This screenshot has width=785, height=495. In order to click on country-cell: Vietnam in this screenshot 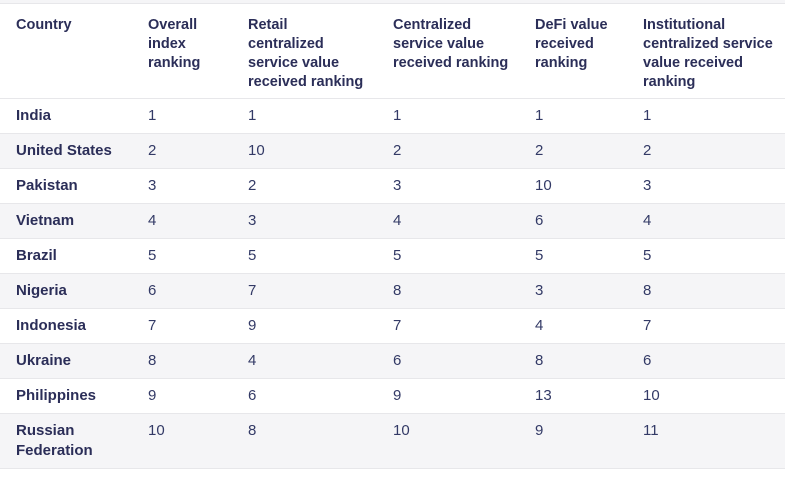, I will do `click(66, 221)`.